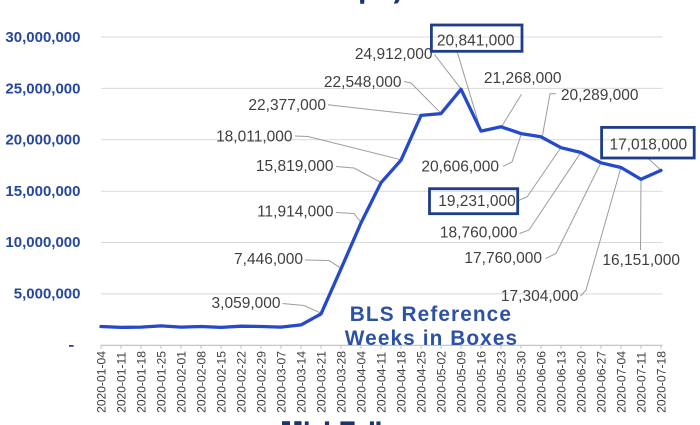  Describe the element at coordinates (281, 382) in the screenshot. I see `svg-text: 2020-03-07` at that location.